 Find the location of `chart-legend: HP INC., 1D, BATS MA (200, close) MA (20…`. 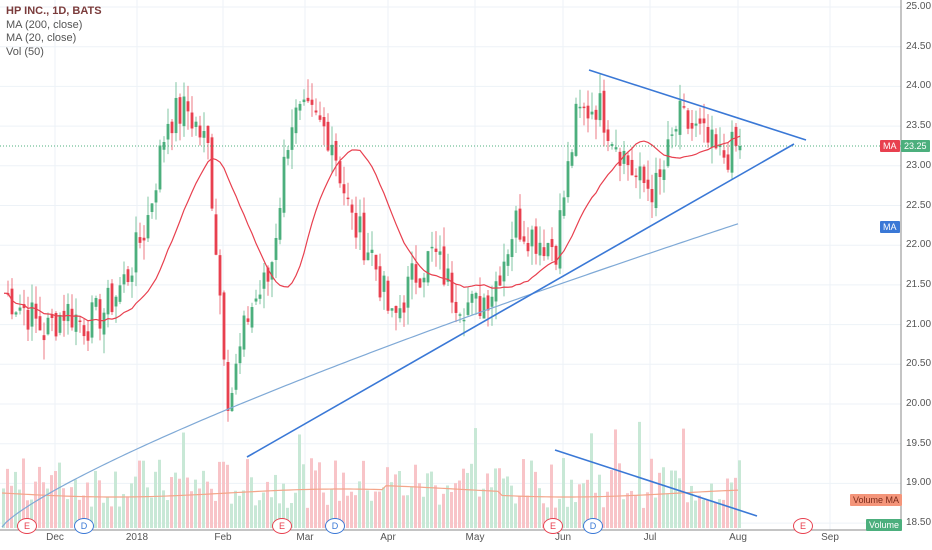

chart-legend: HP INC., 1D, BATS MA (200, close) MA (20… is located at coordinates (54, 32).